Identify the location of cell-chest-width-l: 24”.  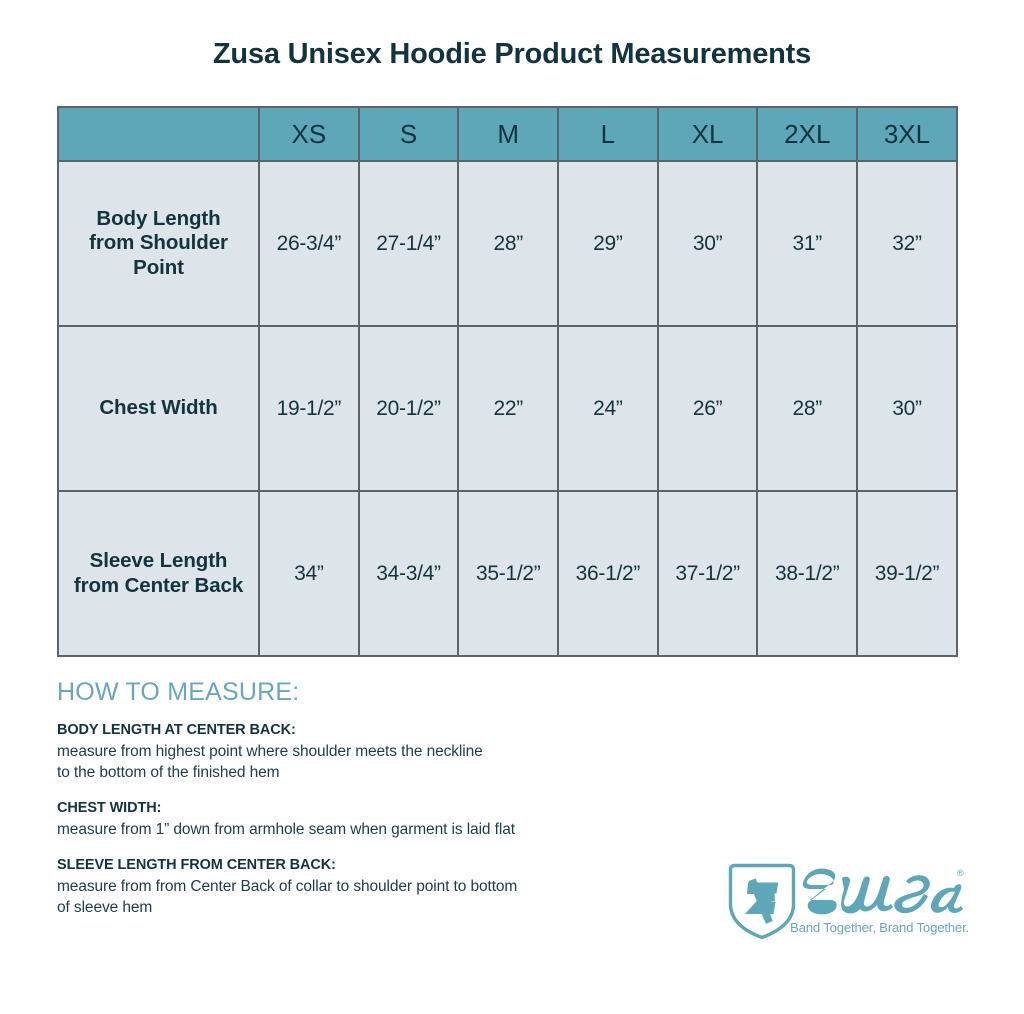
(608, 408).